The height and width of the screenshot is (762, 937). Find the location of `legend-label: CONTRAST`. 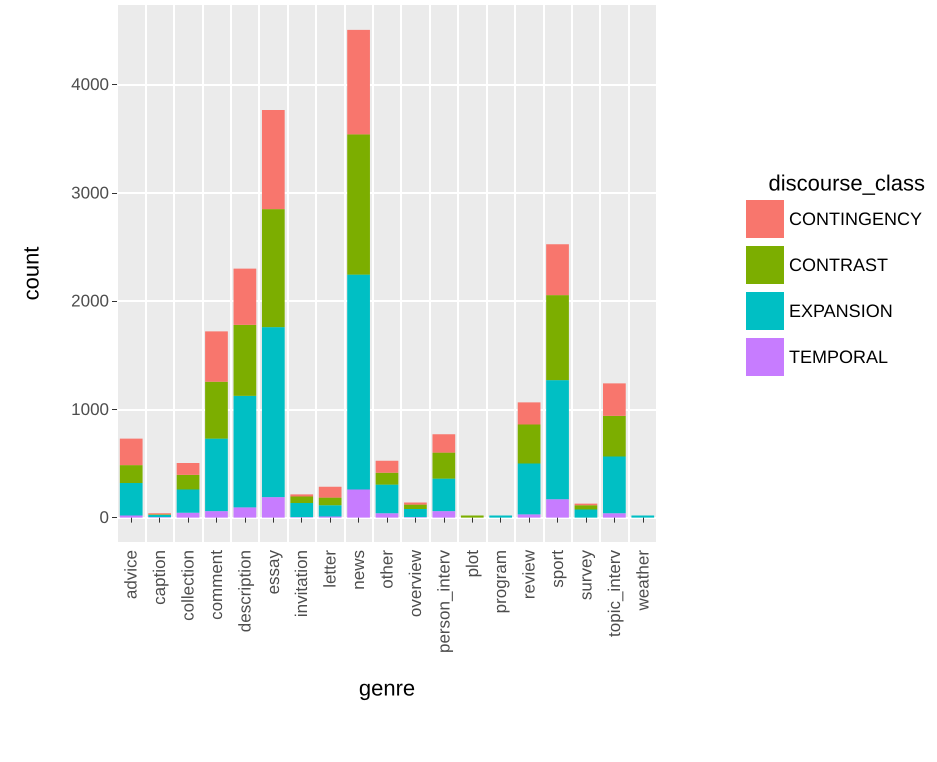

legend-label: CONTRAST is located at coordinates (838, 265).